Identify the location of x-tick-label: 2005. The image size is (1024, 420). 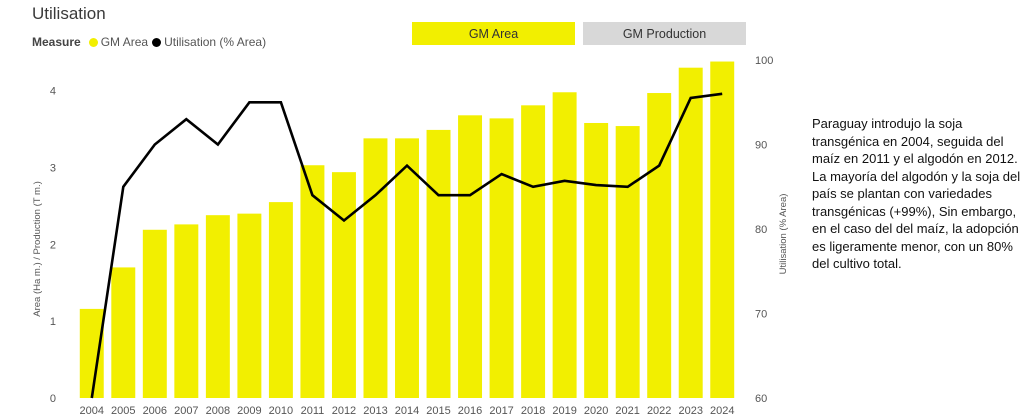
(123, 411).